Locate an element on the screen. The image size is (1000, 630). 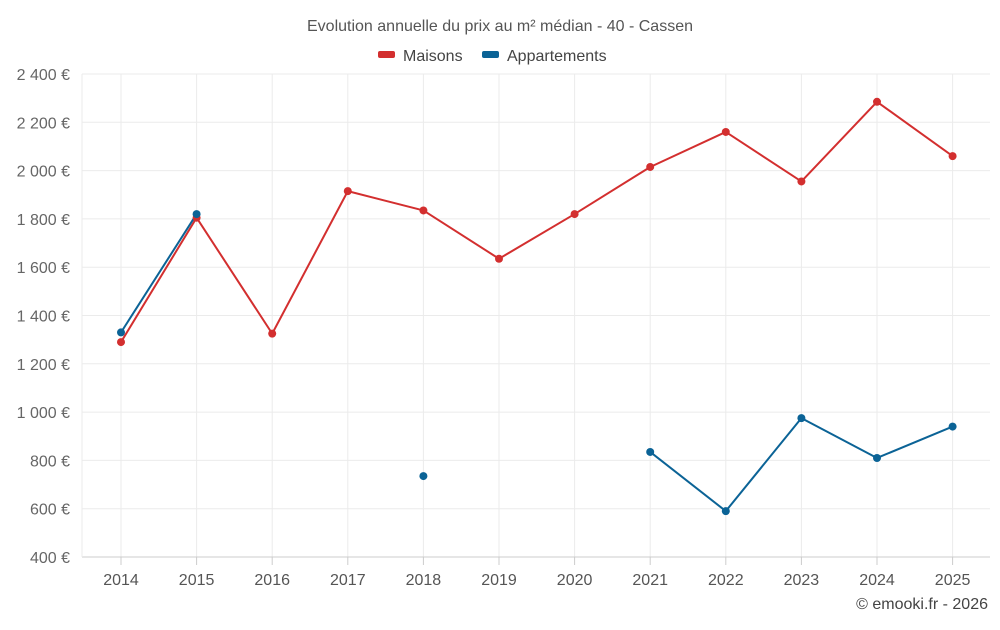
data-point-appartements-2015 is located at coordinates (196, 214).